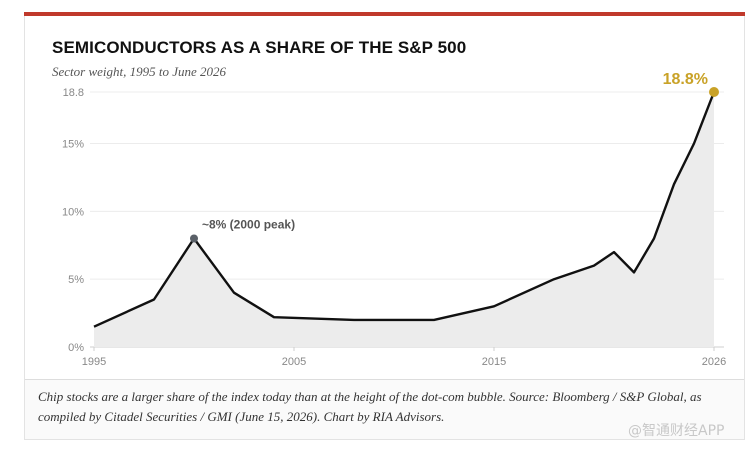  What do you see at coordinates (73, 93) in the screenshot?
I see `y-tick-label: 18.8` at bounding box center [73, 93].